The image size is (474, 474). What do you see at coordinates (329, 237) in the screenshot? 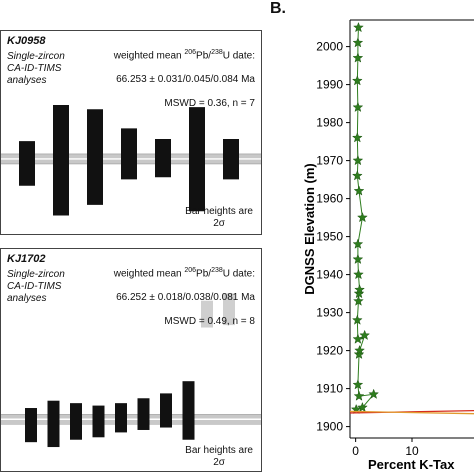
I see `y-tick-label: 1950` at bounding box center [329, 237].